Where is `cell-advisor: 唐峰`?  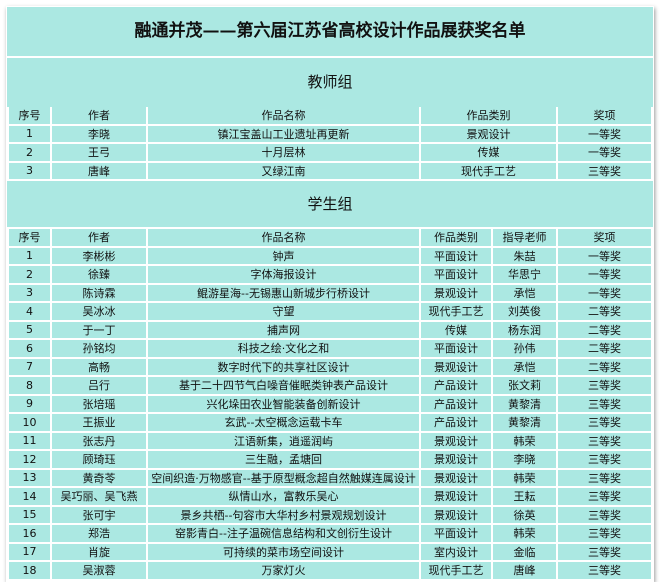
cell-advisor: 唐峰 is located at coordinates (524, 570).